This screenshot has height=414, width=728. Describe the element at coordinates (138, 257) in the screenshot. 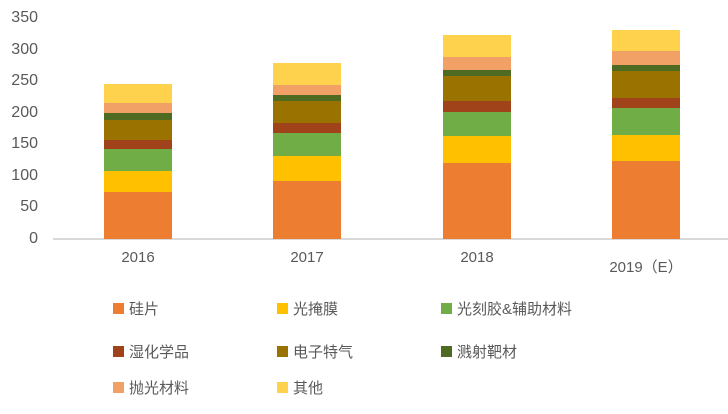

I see `x-tick-label: 2016` at that location.